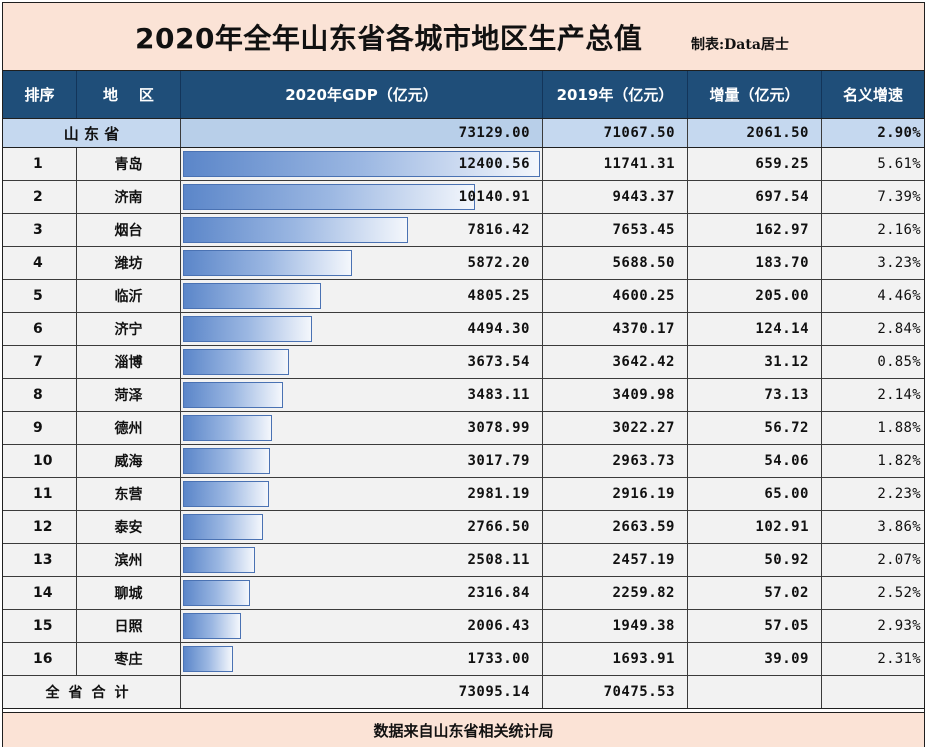  Describe the element at coordinates (40, 263) in the screenshot. I see `rank-cell: 4` at that location.